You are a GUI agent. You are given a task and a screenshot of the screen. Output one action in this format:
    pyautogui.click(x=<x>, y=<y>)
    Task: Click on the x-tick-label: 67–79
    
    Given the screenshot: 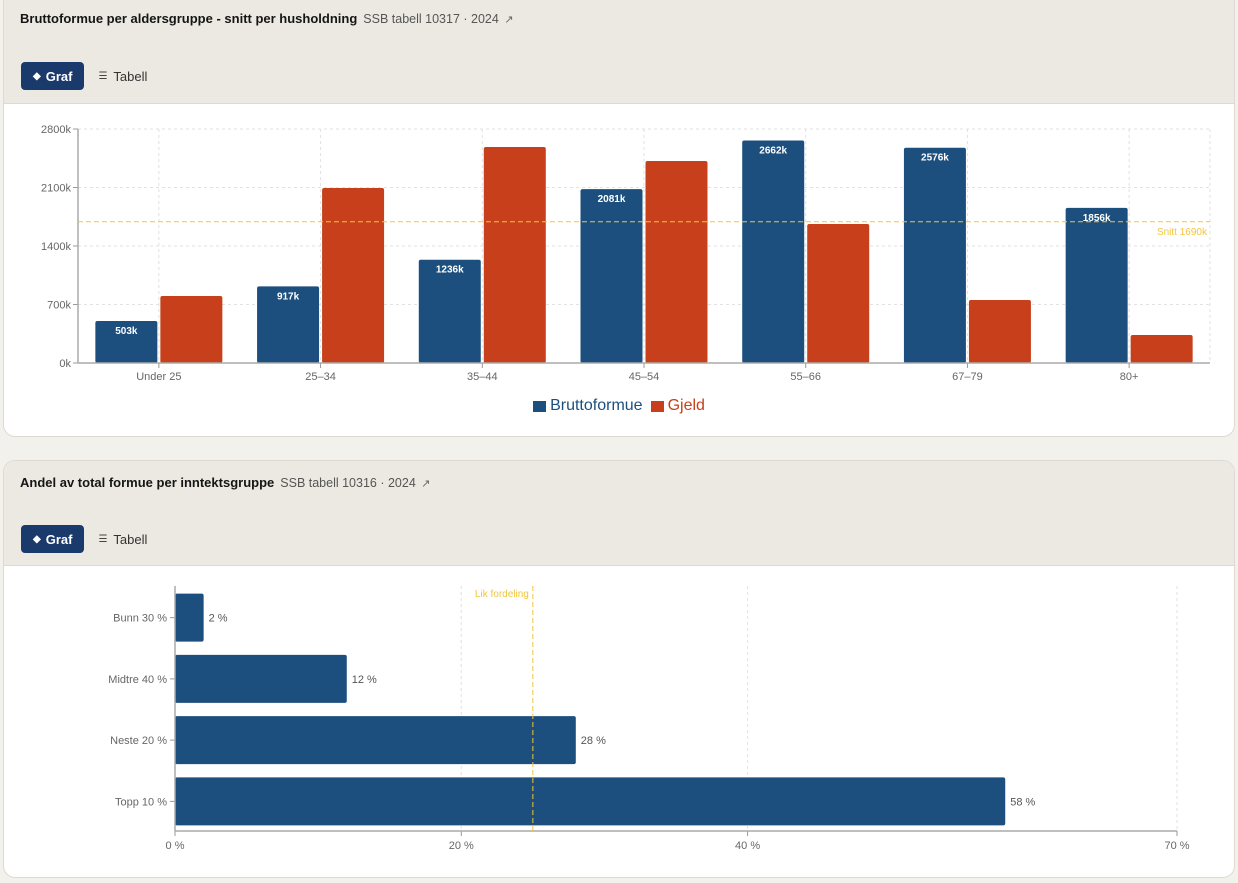 What is the action you would take?
    pyautogui.click(x=967, y=377)
    